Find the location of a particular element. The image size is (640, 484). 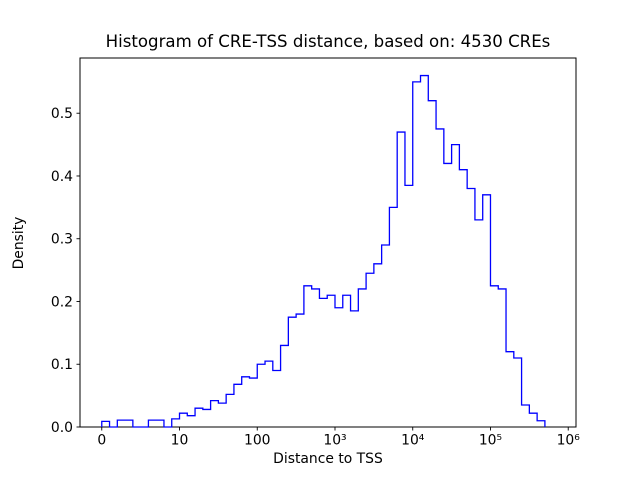

x-tick-label: 10 is located at coordinates (180, 441).